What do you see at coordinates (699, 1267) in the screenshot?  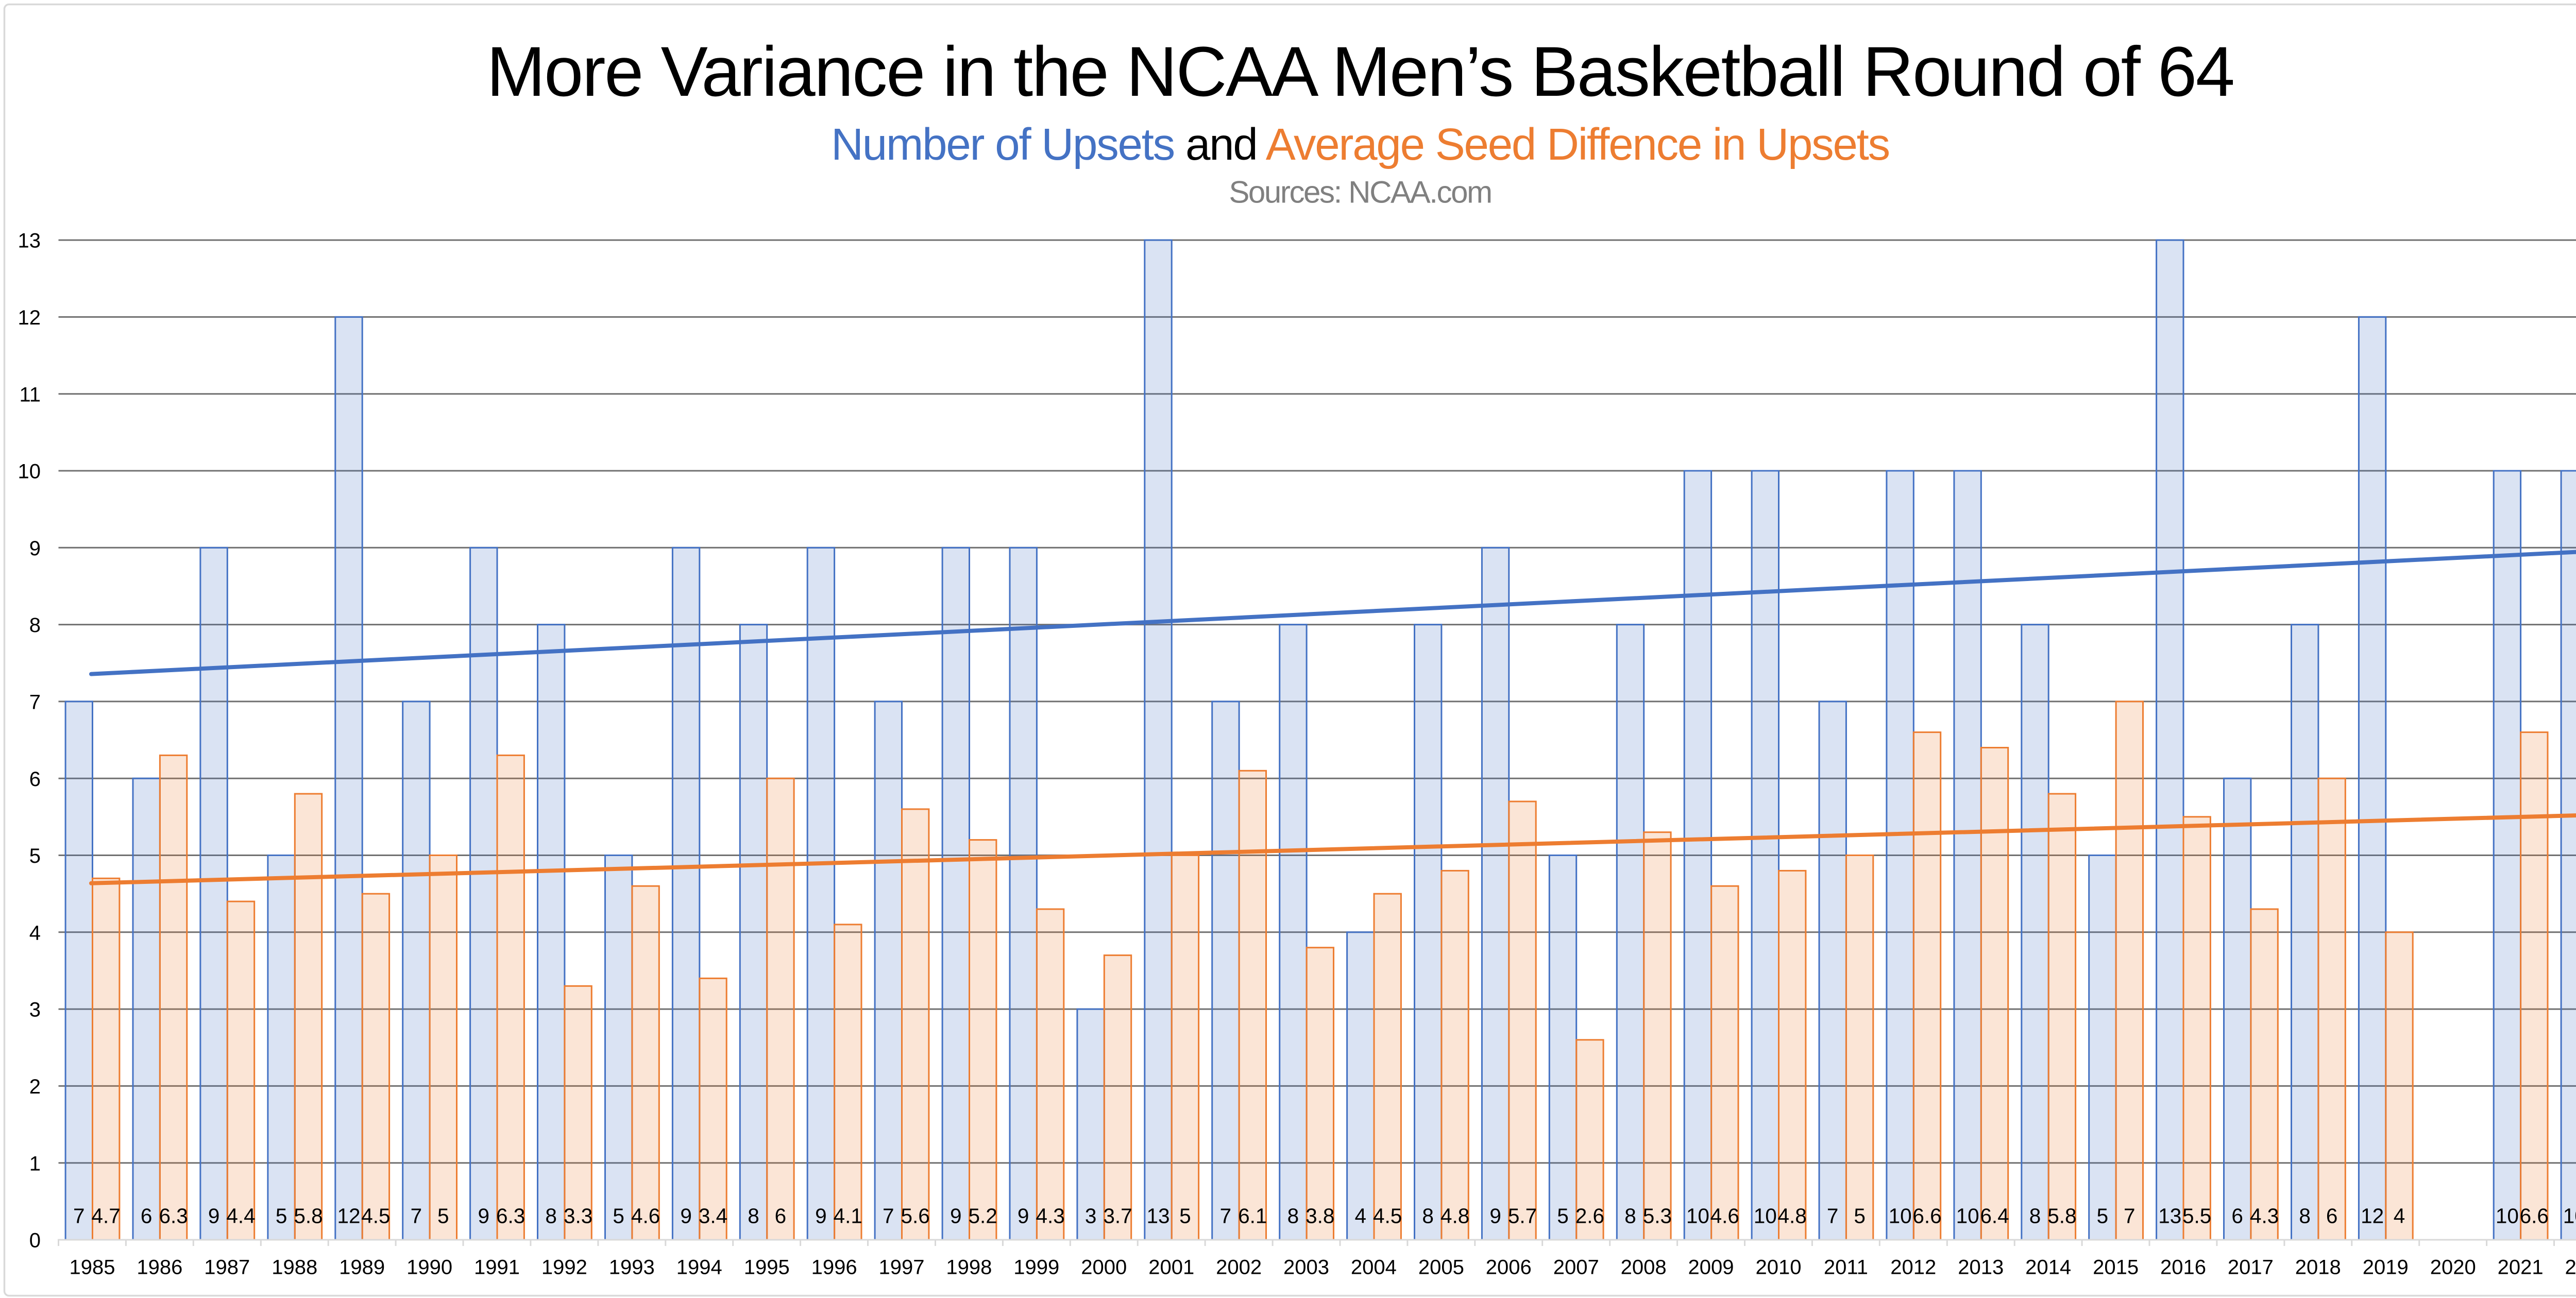 I see `svg-text: 1994` at bounding box center [699, 1267].